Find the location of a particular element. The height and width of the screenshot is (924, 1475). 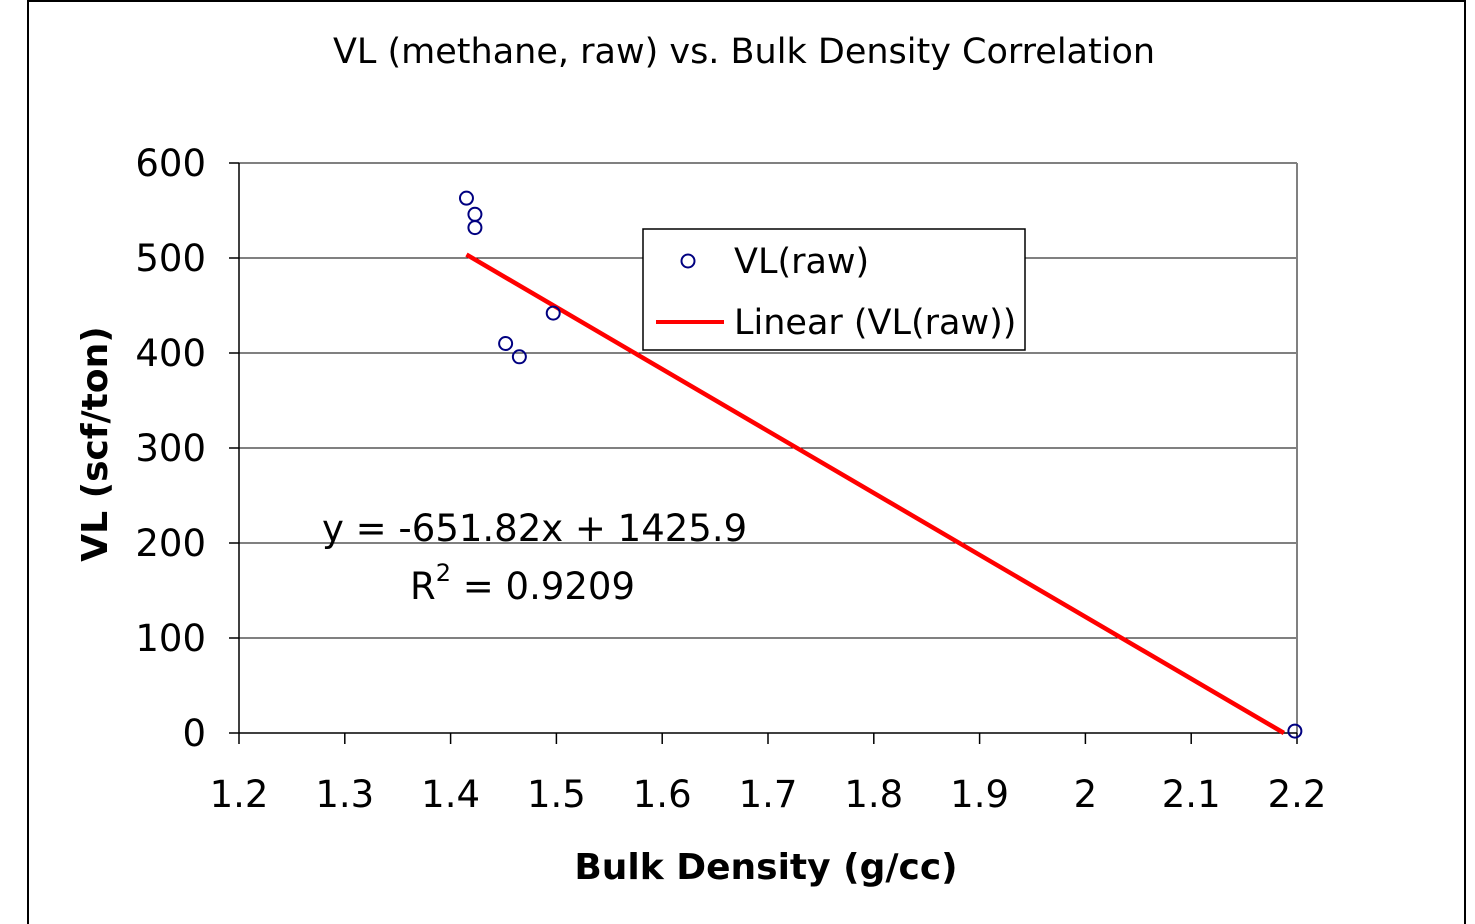

r-squared-value: = 0.9209 is located at coordinates (543, 586).